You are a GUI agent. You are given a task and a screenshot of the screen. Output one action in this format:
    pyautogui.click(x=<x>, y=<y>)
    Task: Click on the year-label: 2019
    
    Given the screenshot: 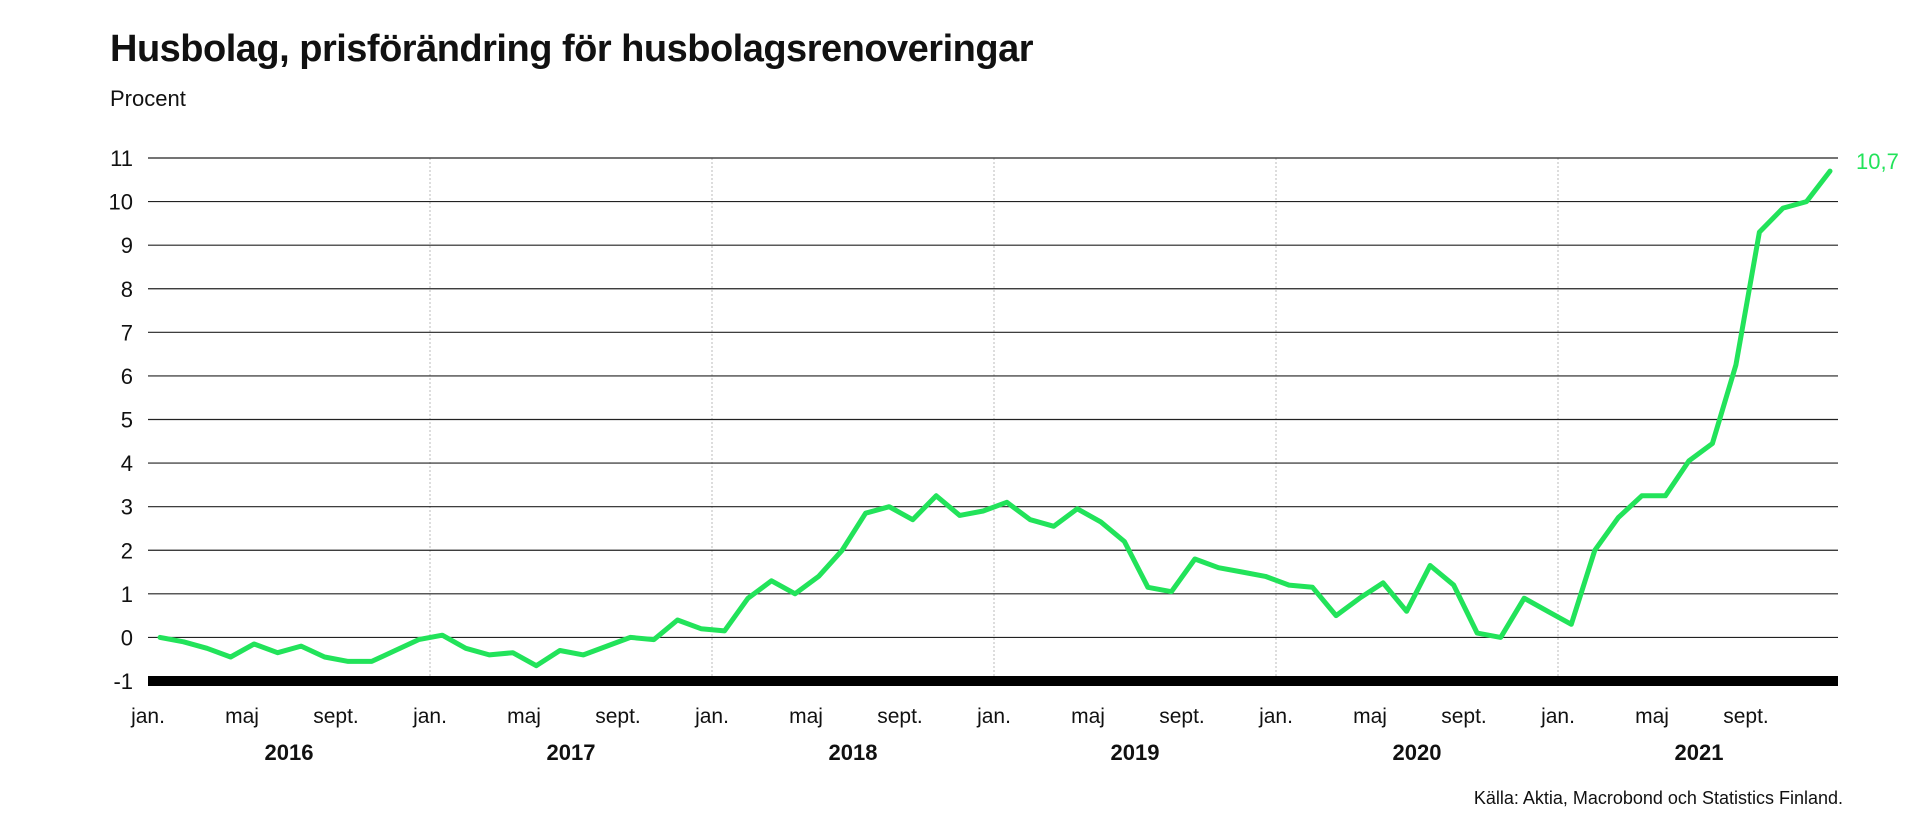 What is the action you would take?
    pyautogui.click(x=1135, y=752)
    